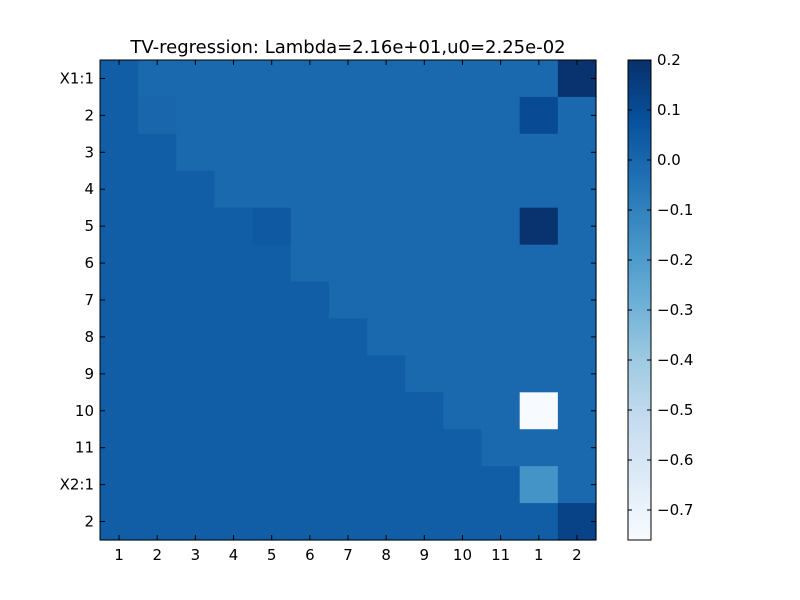 The height and width of the screenshot is (600, 800). I want to click on x-tick-label: 7, so click(348, 555).